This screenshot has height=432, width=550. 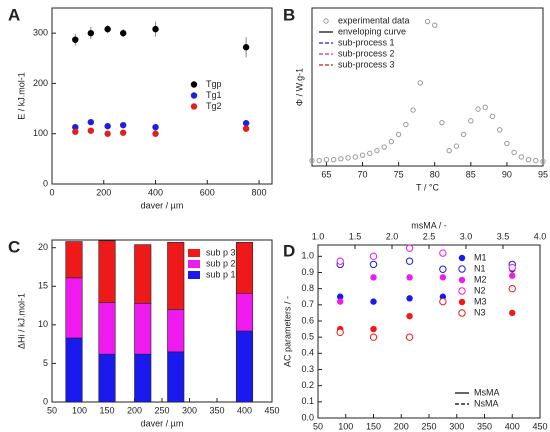 I want to click on legend-label: enveloping curve, so click(x=372, y=31).